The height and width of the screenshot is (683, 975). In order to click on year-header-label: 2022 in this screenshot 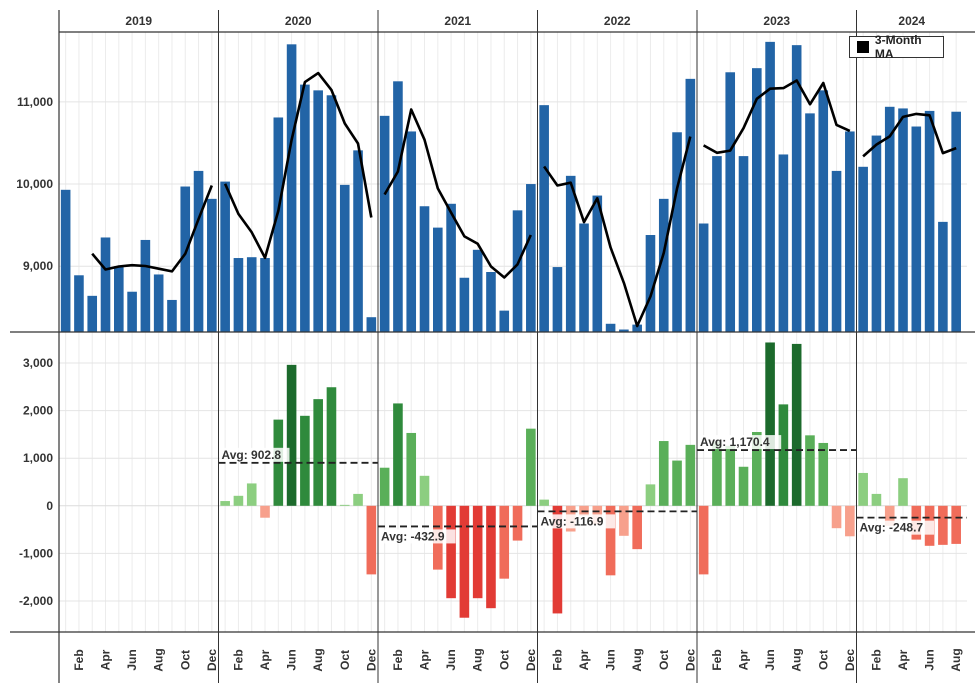, I will do `click(617, 21)`.